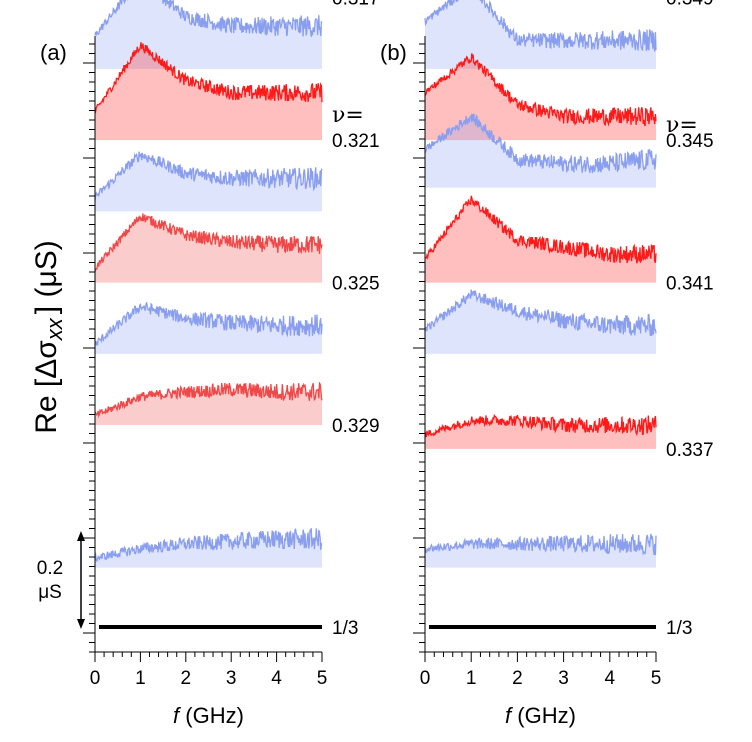 Image resolution: width=752 pixels, height=742 pixels. Describe the element at coordinates (48, 337) in the screenshot. I see `y-axis-label: Re [Δσxx] (μS)` at that location.